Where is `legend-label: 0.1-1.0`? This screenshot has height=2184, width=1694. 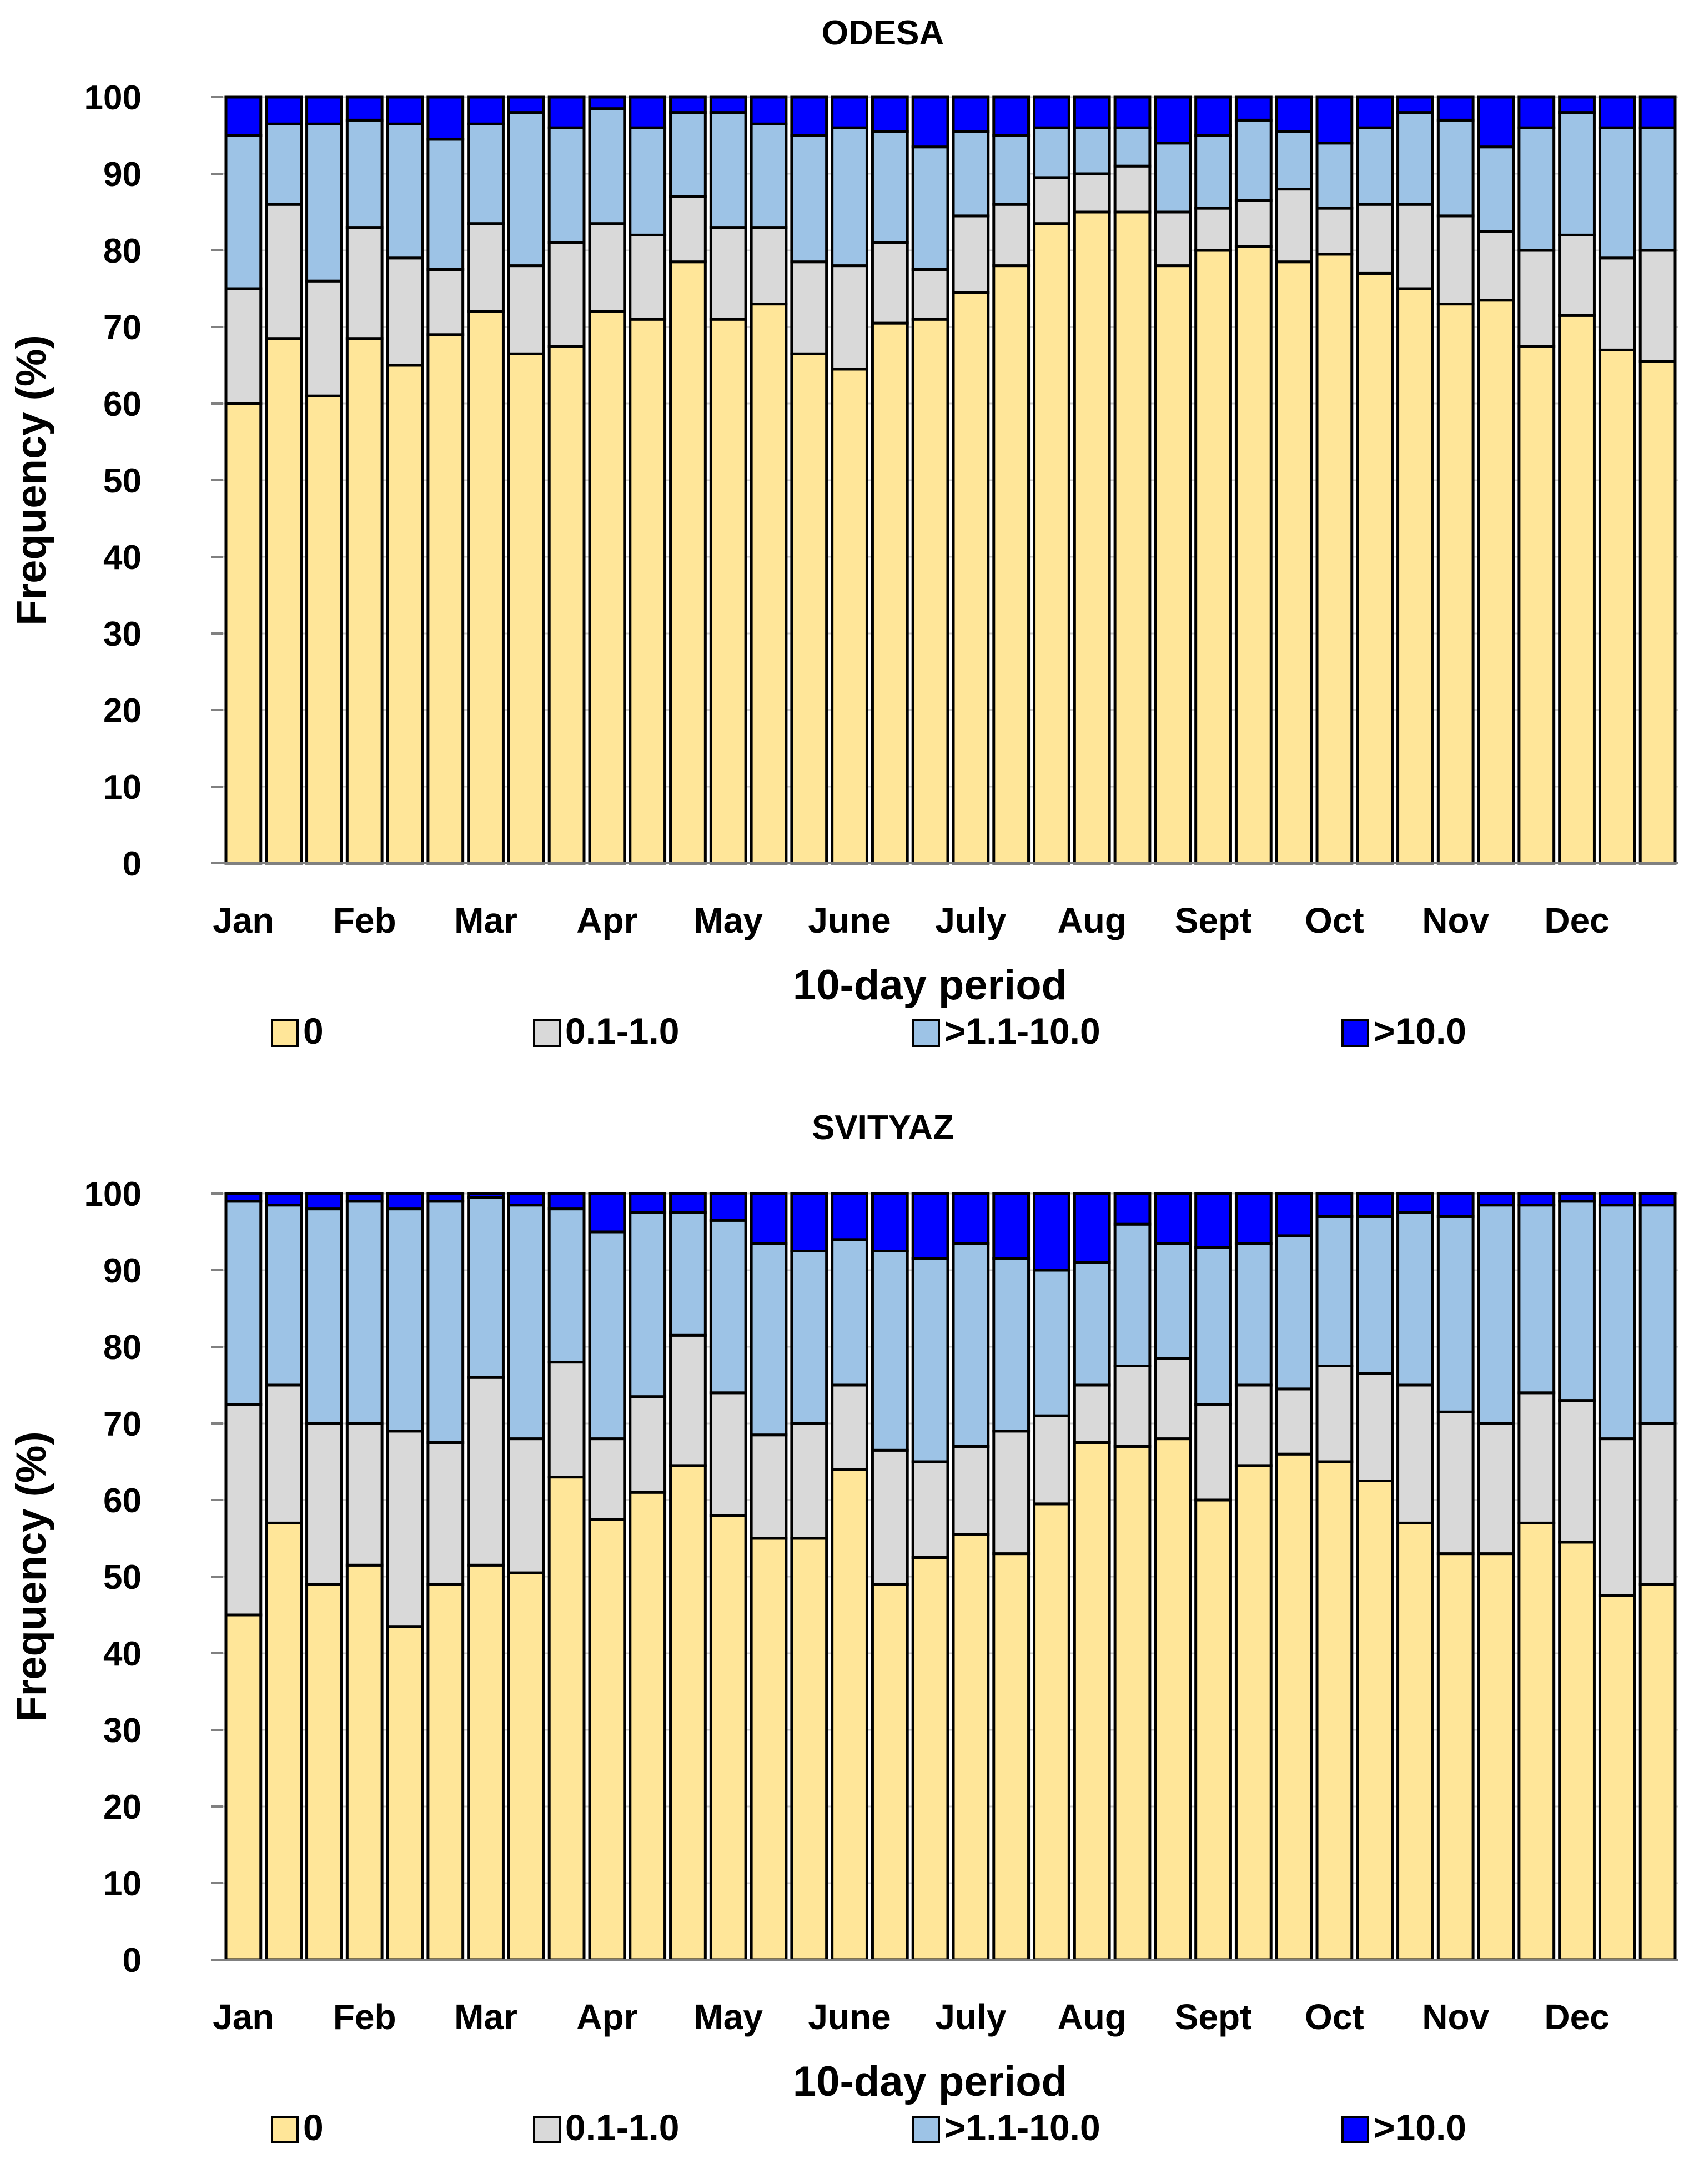
legend-label: 0.1-1.0 is located at coordinates (622, 2127).